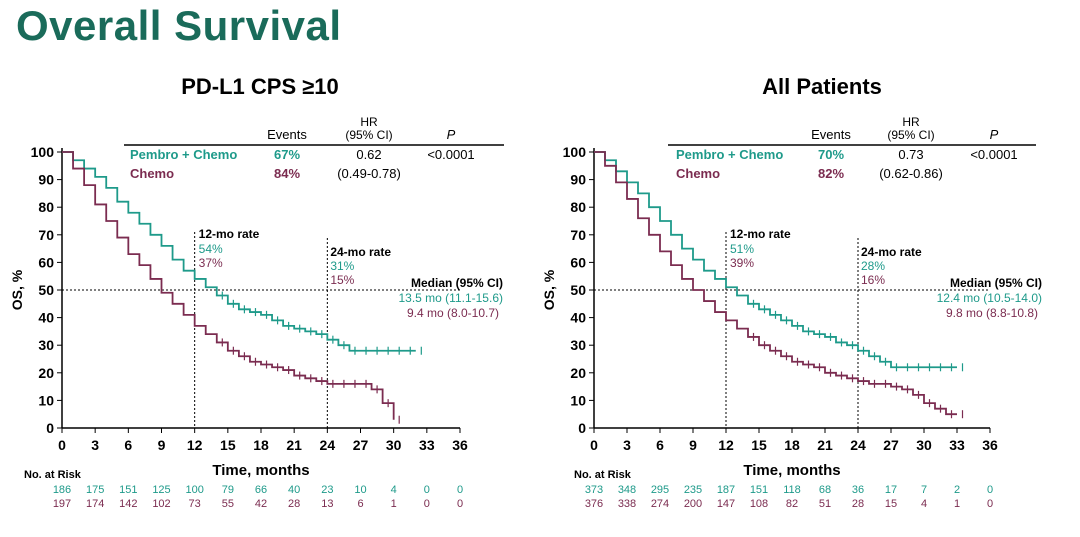 The image size is (1080, 537). Describe the element at coordinates (858, 504) in the screenshot. I see `at-risk-chemo-value: 28` at that location.